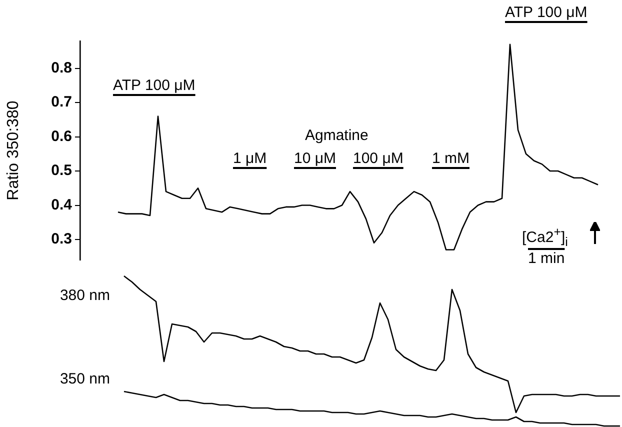  I want to click on y-tick-label: 0.3, so click(61, 239).